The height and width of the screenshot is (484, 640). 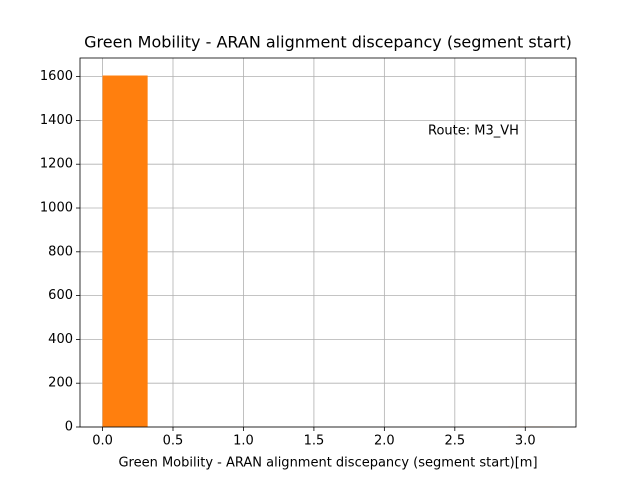 What do you see at coordinates (56, 164) in the screenshot?
I see `y-tick-label: 1200` at bounding box center [56, 164].